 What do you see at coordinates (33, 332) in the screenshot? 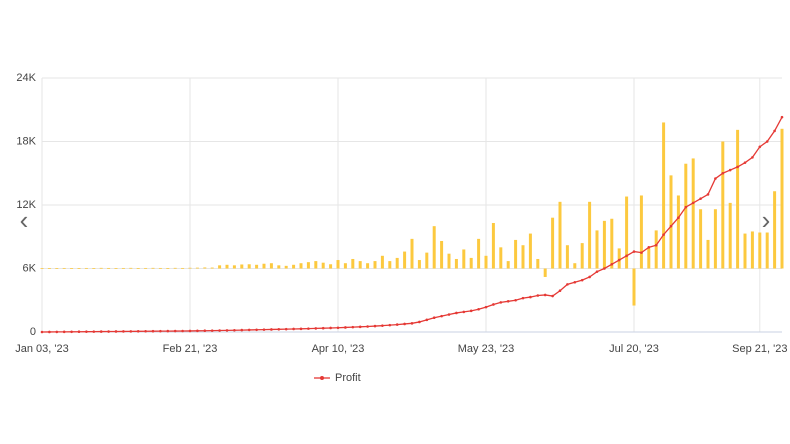
I see `y-tick-label: 0` at bounding box center [33, 332].